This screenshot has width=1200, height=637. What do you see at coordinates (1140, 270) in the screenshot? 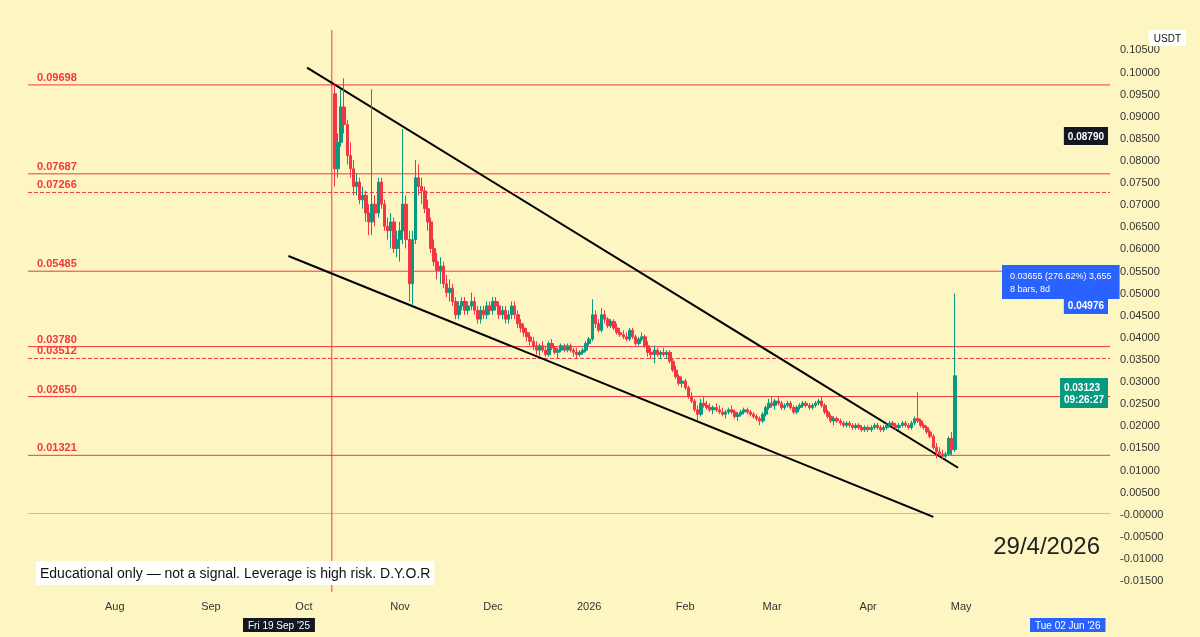
I see `y-tick-label: 0.05500` at bounding box center [1140, 270].